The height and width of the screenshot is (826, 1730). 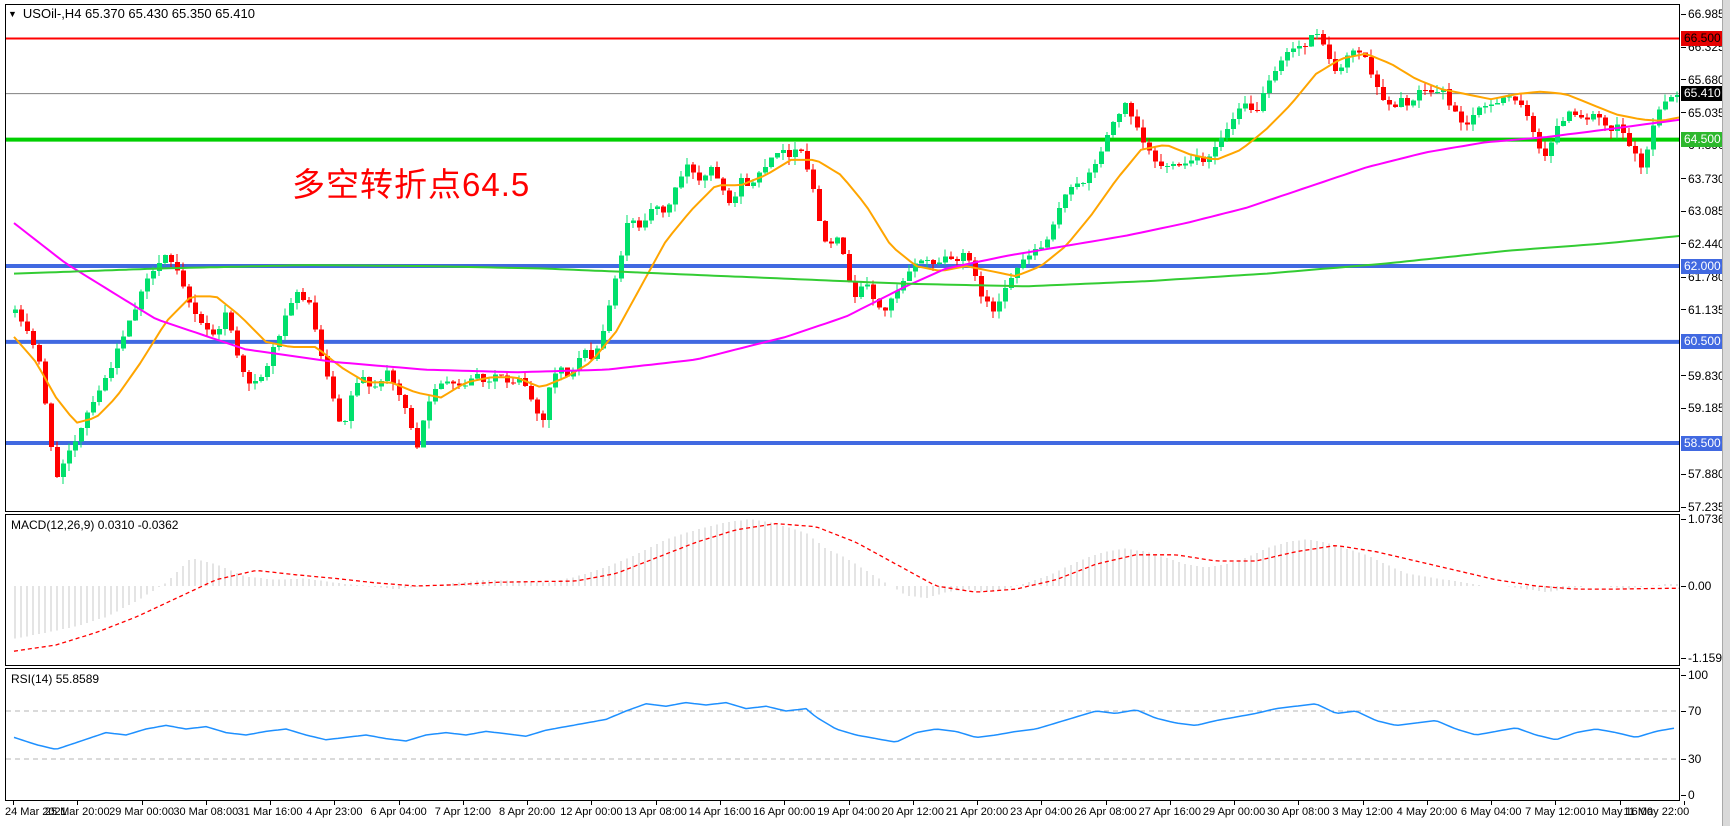 I want to click on time-axis-label: 30 Apr 08:00, so click(x=1298, y=812).